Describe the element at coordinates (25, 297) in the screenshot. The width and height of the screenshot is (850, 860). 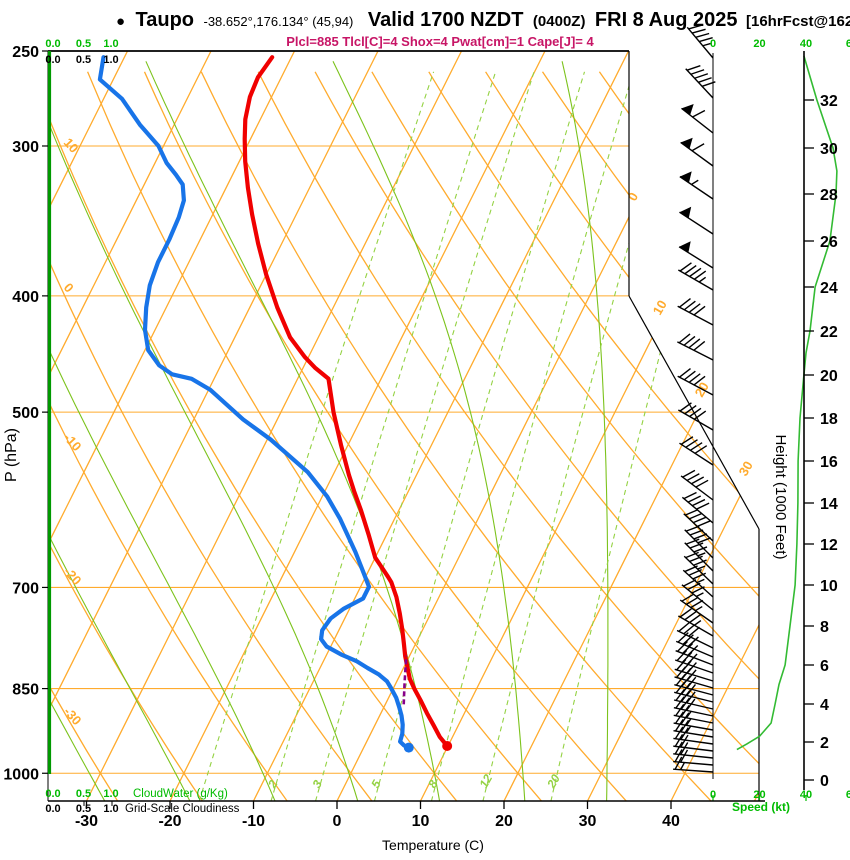
I see `pressure-tick-label: 400` at that location.